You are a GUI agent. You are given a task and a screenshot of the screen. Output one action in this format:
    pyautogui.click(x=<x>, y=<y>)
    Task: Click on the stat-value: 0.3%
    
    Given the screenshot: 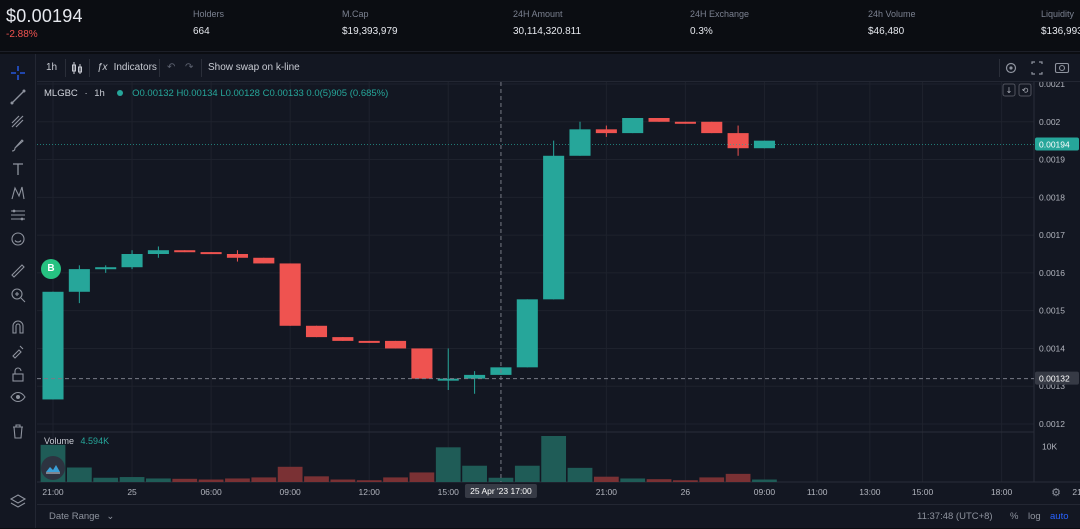 What is the action you would take?
    pyautogui.click(x=701, y=31)
    